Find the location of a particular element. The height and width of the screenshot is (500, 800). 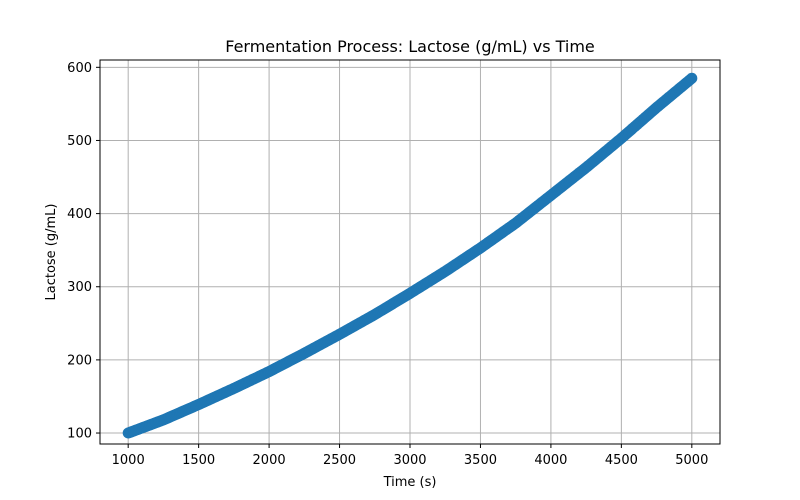

y-tick-label: 100 is located at coordinates (79, 434).